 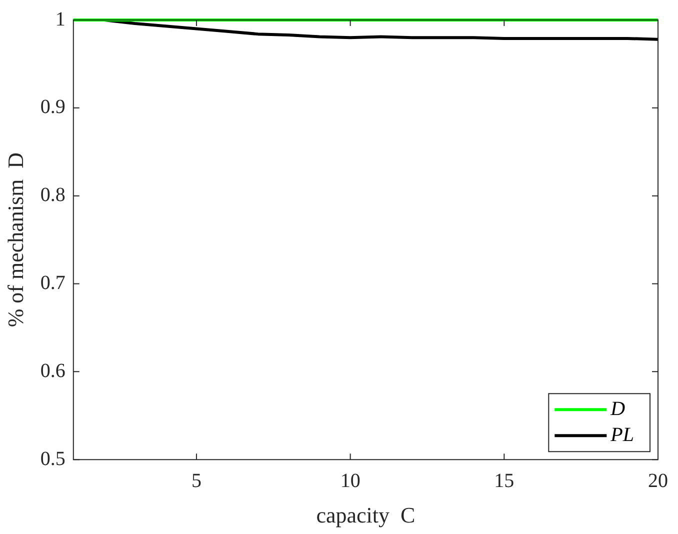 I want to click on y-tick-label: 0.8, so click(x=53, y=195).